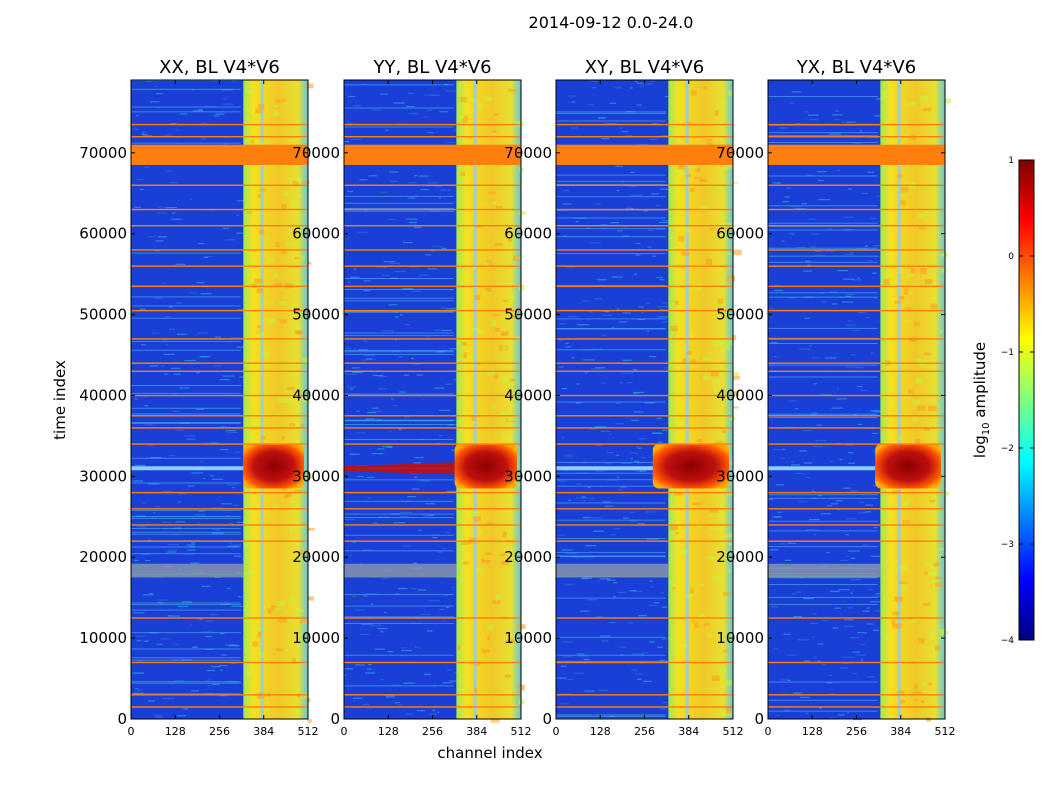 This screenshot has width=1050, height=800. What do you see at coordinates (556, 731) in the screenshot?
I see `x-tick-label: 0` at bounding box center [556, 731].